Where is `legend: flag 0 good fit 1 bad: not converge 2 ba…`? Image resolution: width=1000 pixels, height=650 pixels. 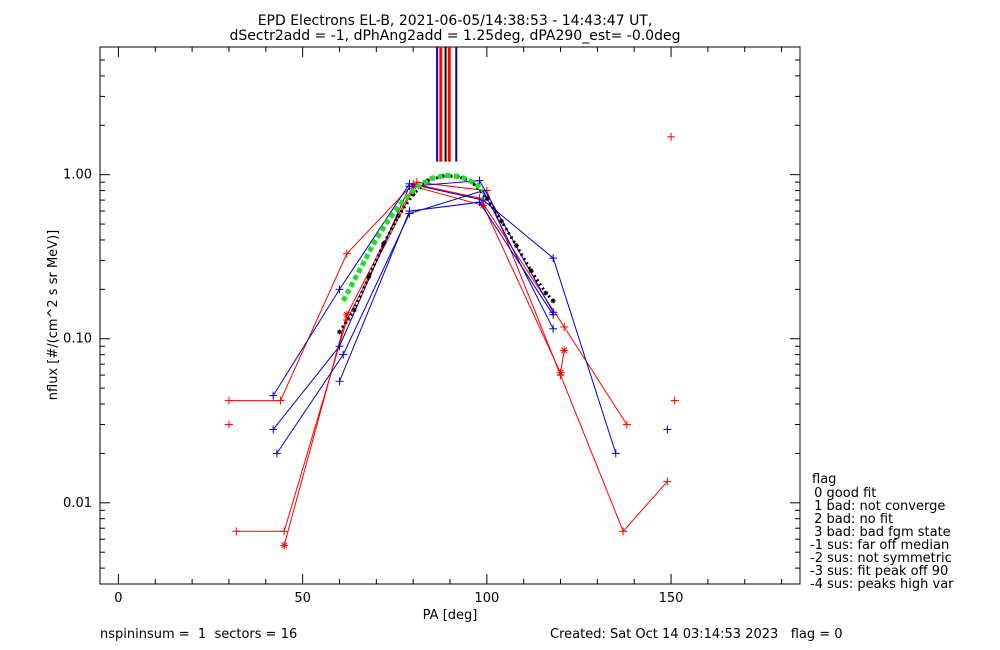
legend: flag 0 good fit 1 bad: not converge 2 ba… is located at coordinates (882, 532).